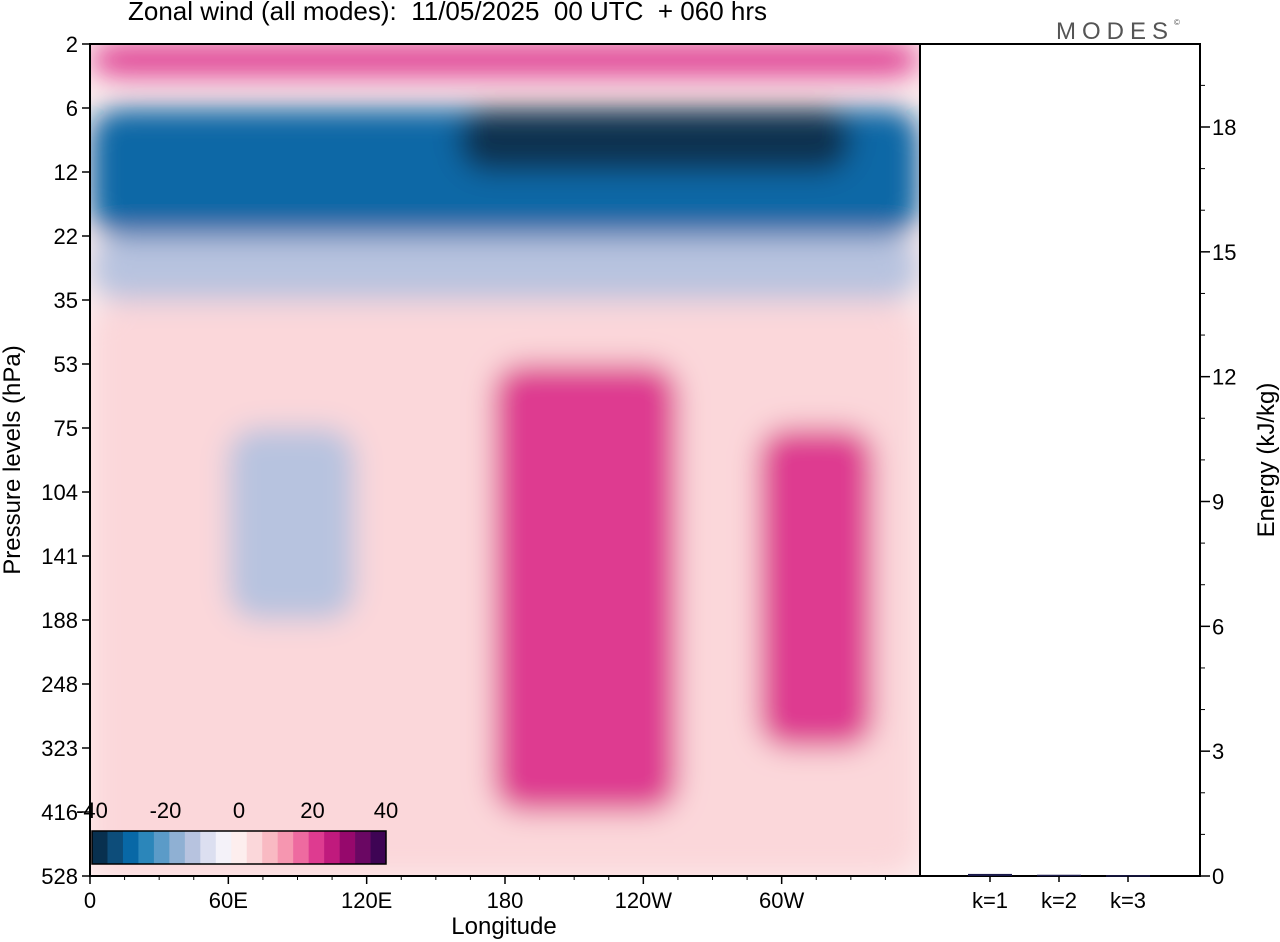 Image resolution: width=1280 pixels, height=942 pixels. What do you see at coordinates (816, 588) in the screenshot?
I see `region-westerly-max-near-60W` at bounding box center [816, 588].